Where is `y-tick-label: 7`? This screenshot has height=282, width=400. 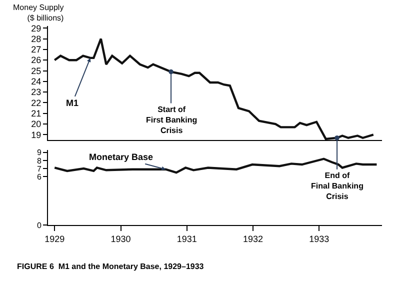 y-tick-label: 7 is located at coordinates (39, 169).